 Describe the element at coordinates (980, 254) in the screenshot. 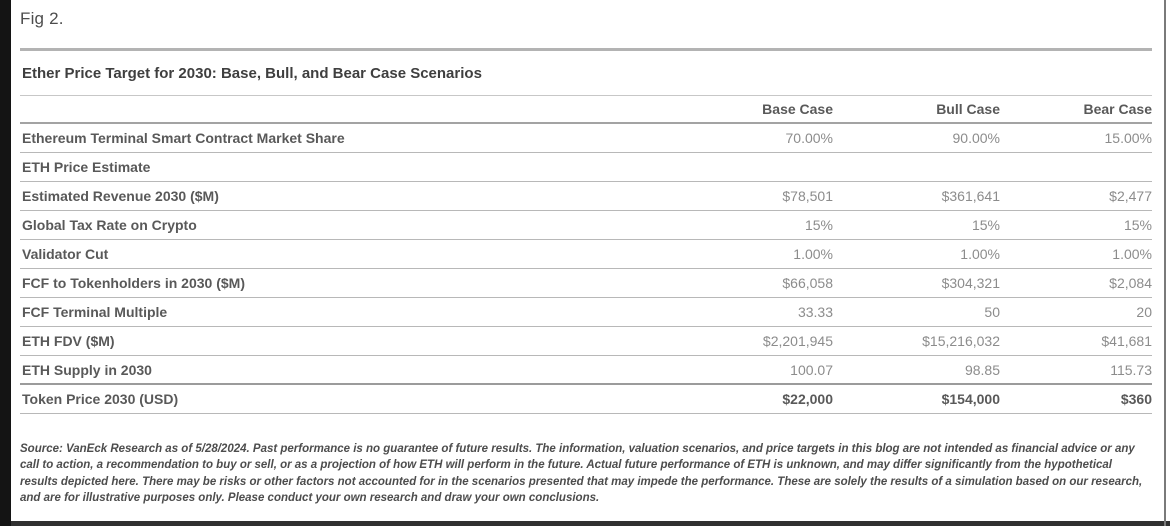

I see `row-value-bull: 1.00%` at that location.